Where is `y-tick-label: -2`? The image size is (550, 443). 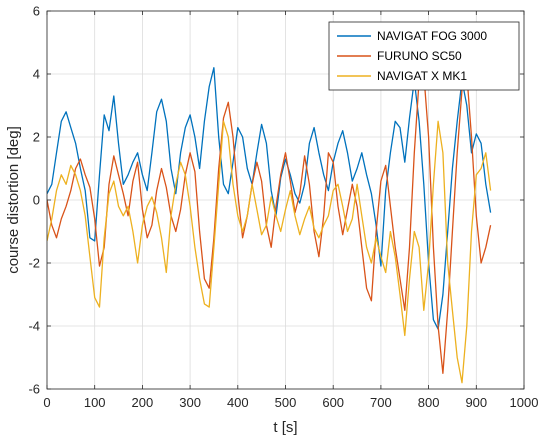 y-tick-label: -2 is located at coordinates (34, 263).